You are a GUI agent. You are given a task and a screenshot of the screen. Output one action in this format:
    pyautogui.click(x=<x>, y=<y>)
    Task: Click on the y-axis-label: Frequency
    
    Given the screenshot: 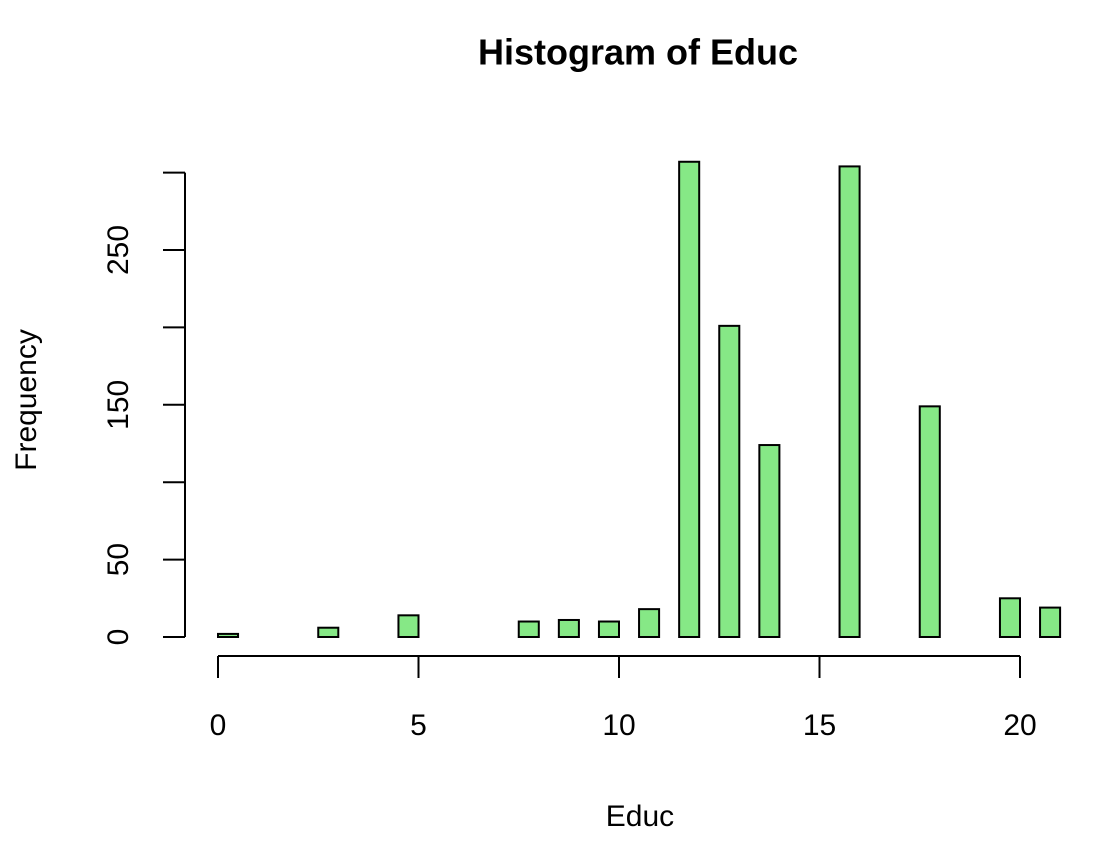 What is the action you would take?
    pyautogui.click(x=26, y=400)
    